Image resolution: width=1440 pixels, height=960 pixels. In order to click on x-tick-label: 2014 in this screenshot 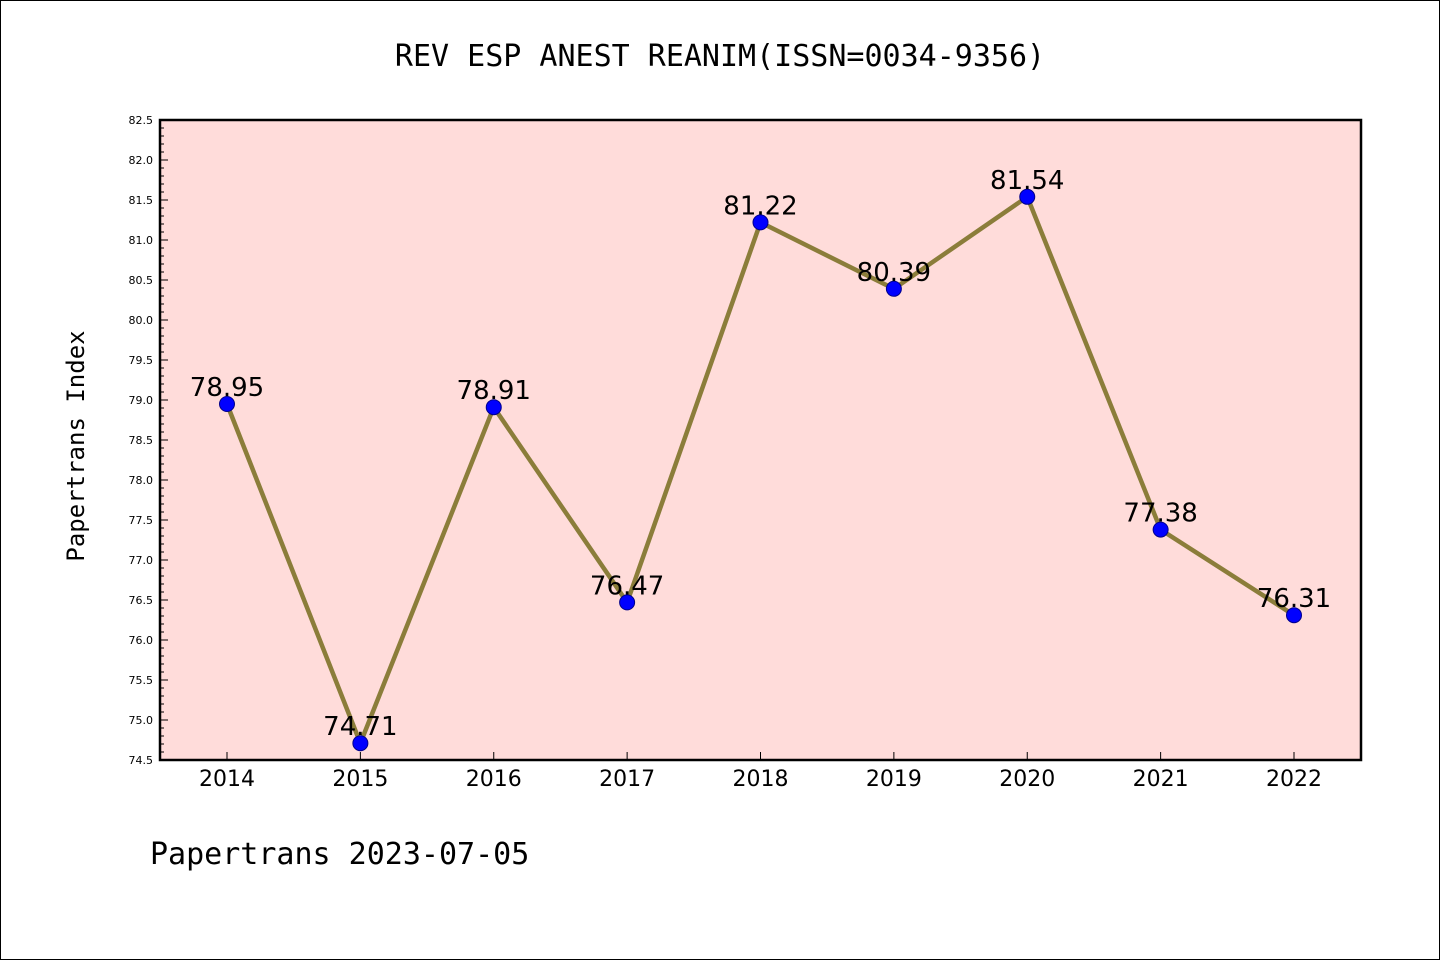, I will do `click(227, 779)`.